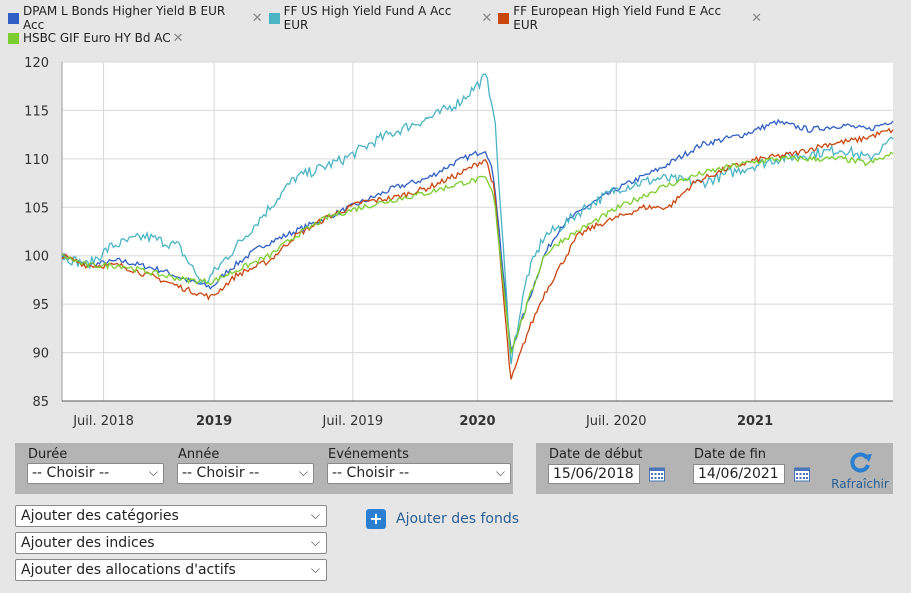 The image size is (911, 593). I want to click on legend-item-dpam: DPAM L Bonds Higher Yield B EUR Acc ✕, so click(135, 18).